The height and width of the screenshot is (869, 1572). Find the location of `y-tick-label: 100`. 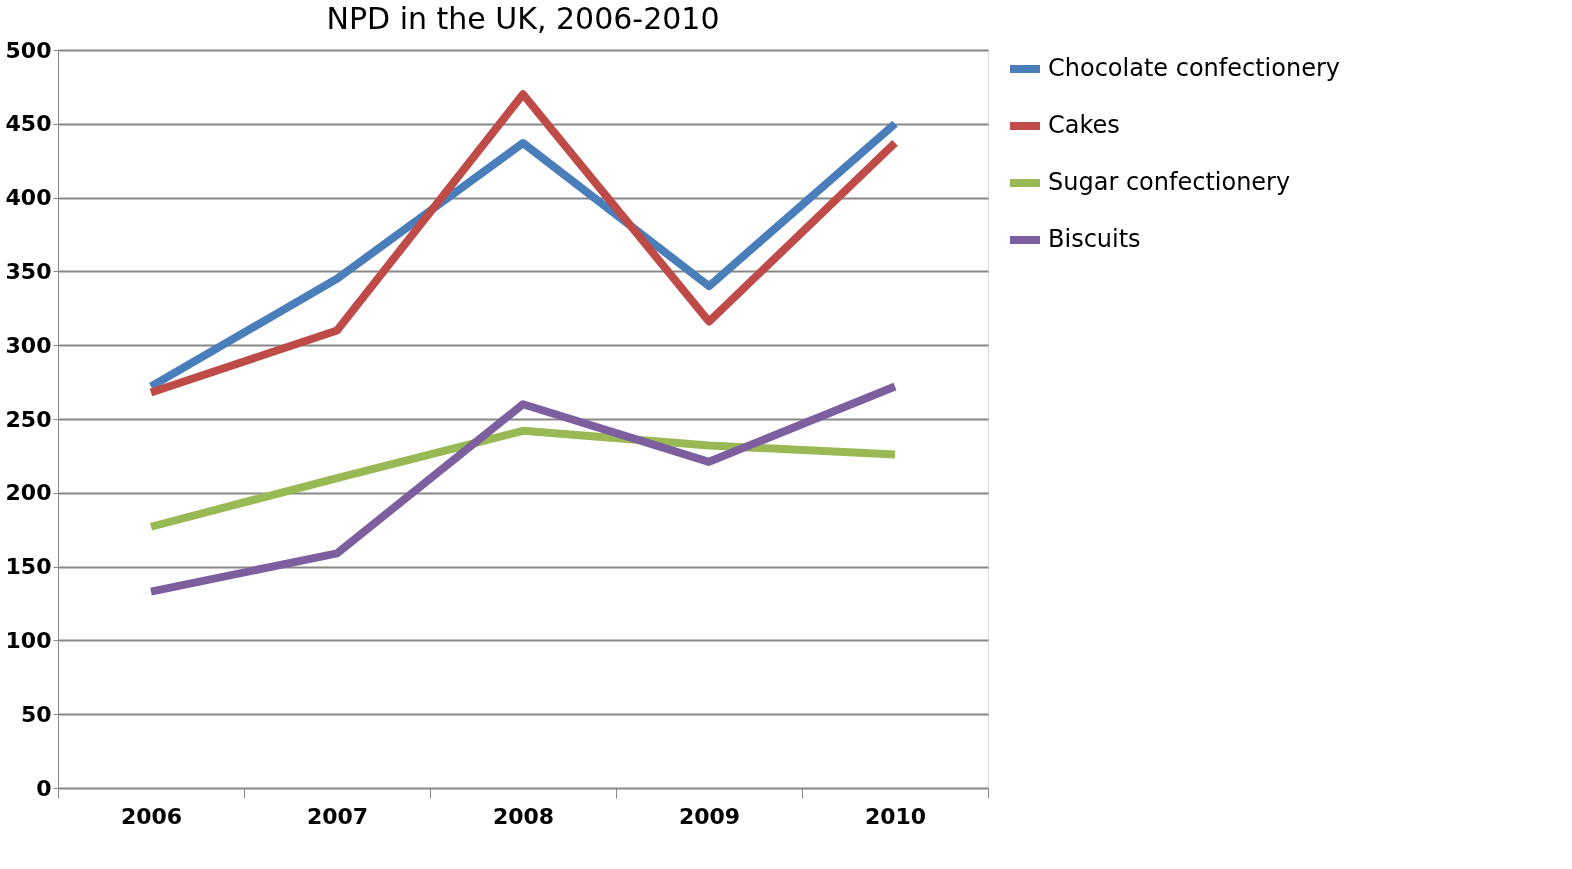

y-tick-label: 100 is located at coordinates (28, 640).